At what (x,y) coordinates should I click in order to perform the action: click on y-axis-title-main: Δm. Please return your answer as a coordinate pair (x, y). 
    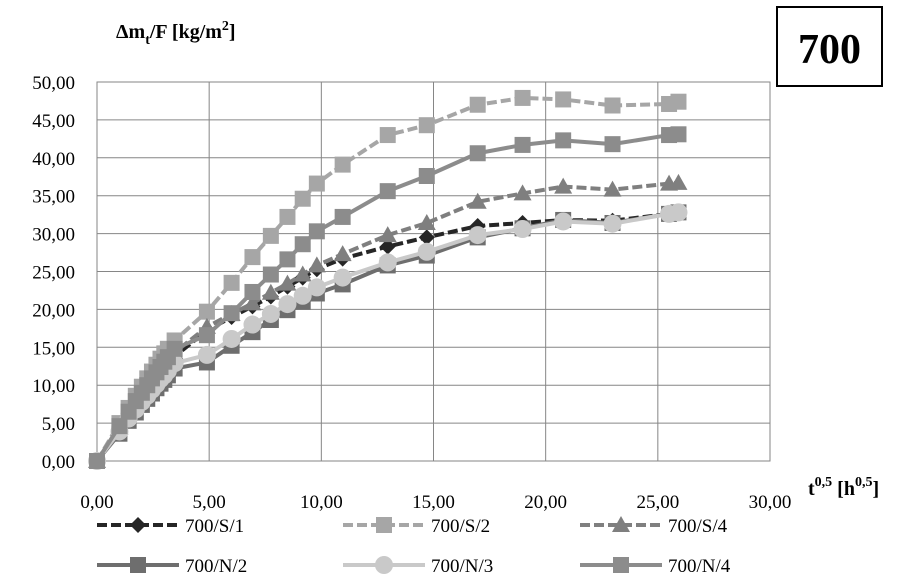
    Looking at the image, I should click on (131, 32).